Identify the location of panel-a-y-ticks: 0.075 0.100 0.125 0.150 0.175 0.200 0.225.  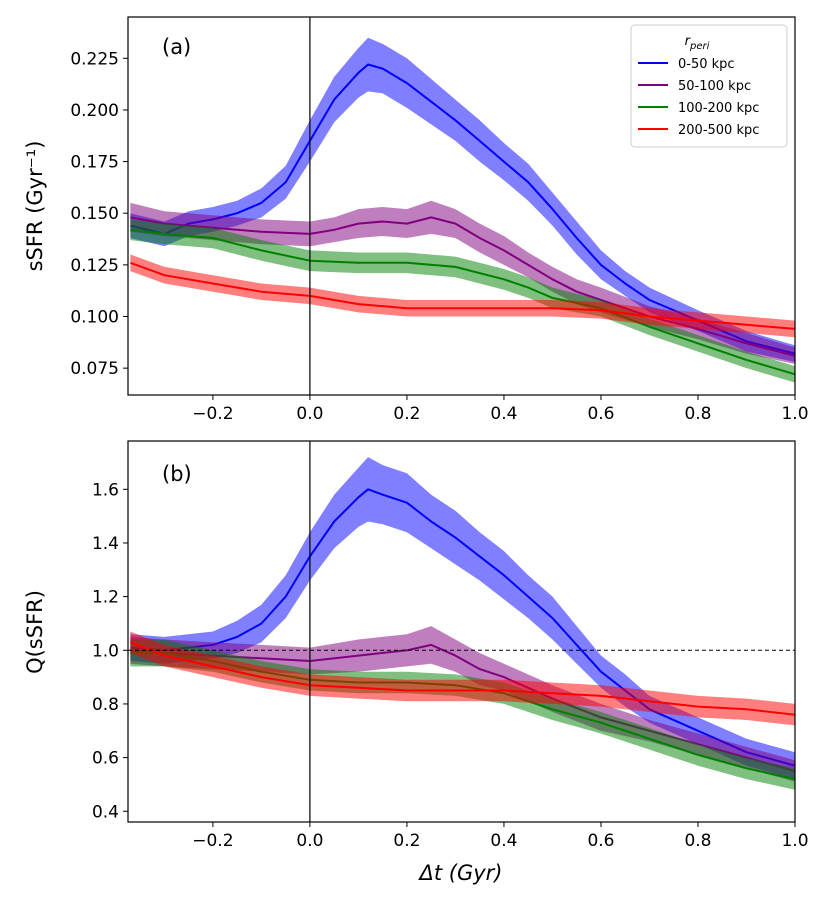
(99, 214).